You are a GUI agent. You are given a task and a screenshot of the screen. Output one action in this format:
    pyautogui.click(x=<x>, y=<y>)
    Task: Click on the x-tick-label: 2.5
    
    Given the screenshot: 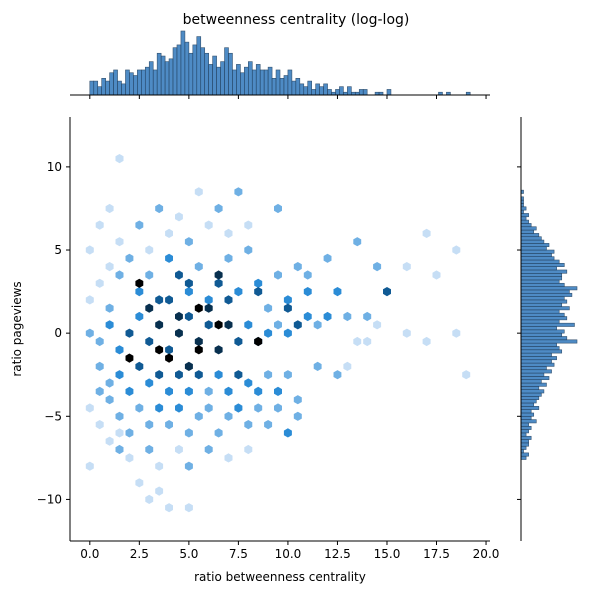 What is the action you would take?
    pyautogui.click(x=139, y=554)
    